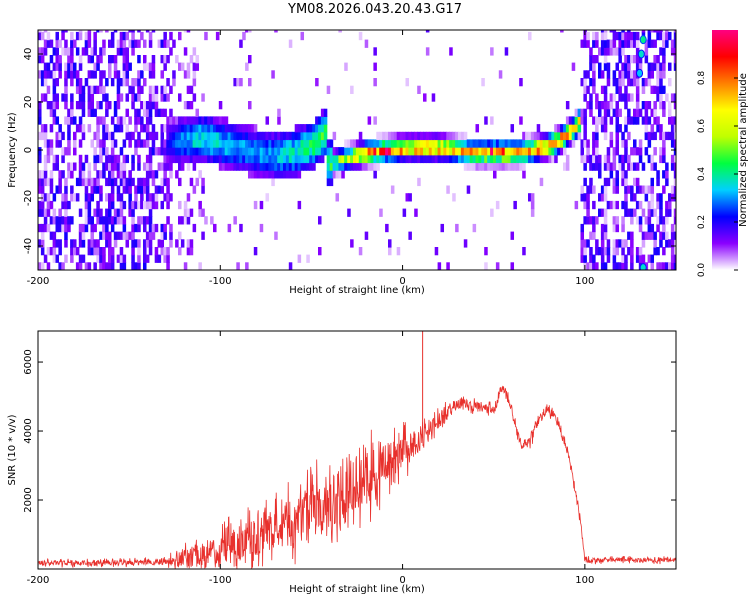 This screenshot has height=600, width=750. Describe the element at coordinates (643, 266) in the screenshot. I see `peak-marker` at that location.